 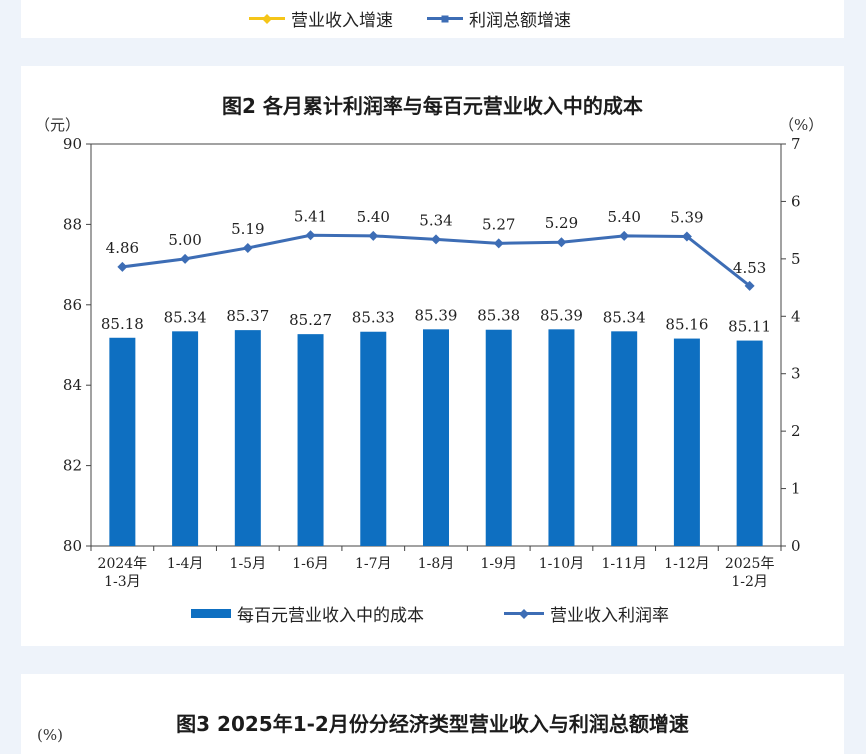 I want to click on left-axis-tick-label: 86, so click(x=72, y=305).